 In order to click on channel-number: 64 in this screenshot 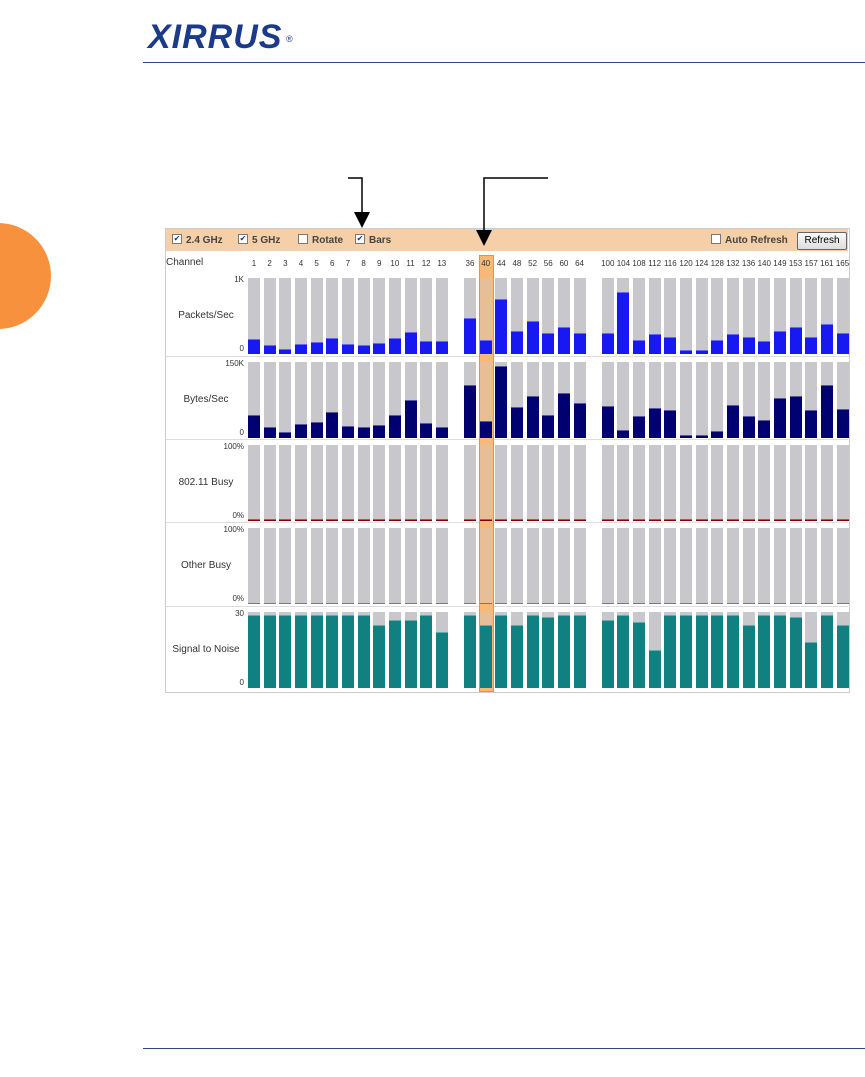, I will do `click(579, 263)`.